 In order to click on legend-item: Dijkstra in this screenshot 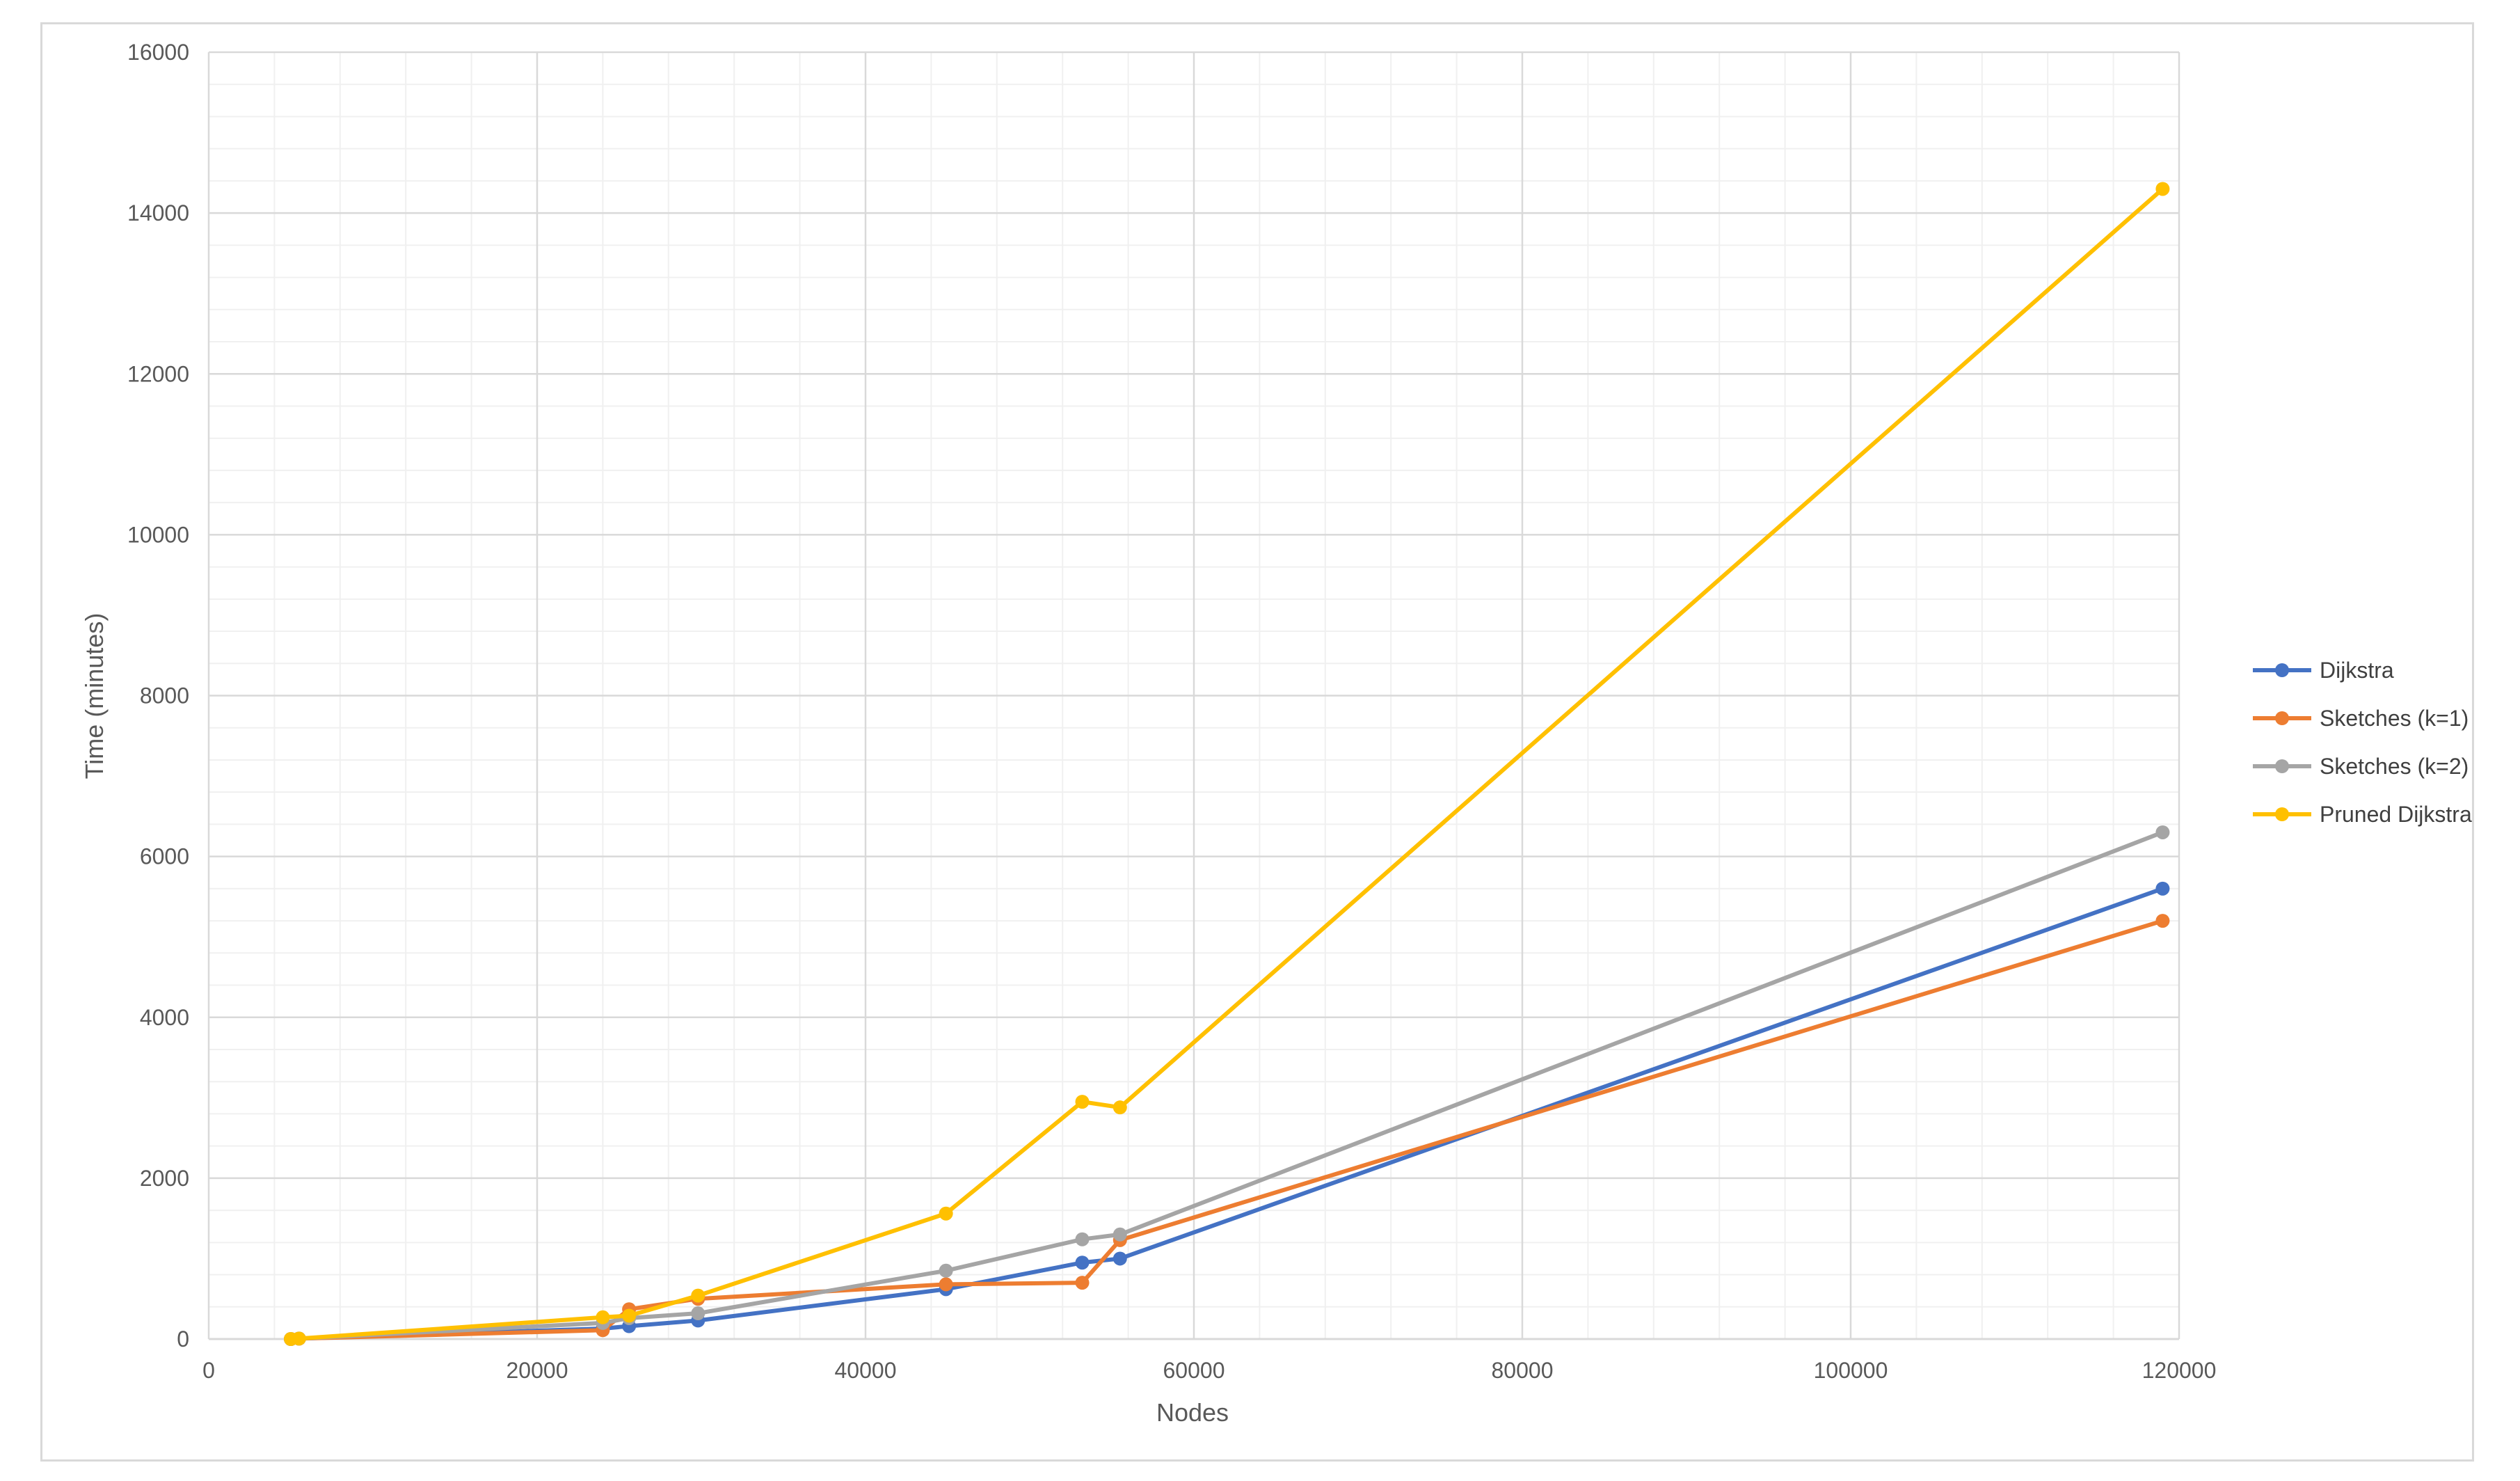, I will do `click(2323, 670)`.